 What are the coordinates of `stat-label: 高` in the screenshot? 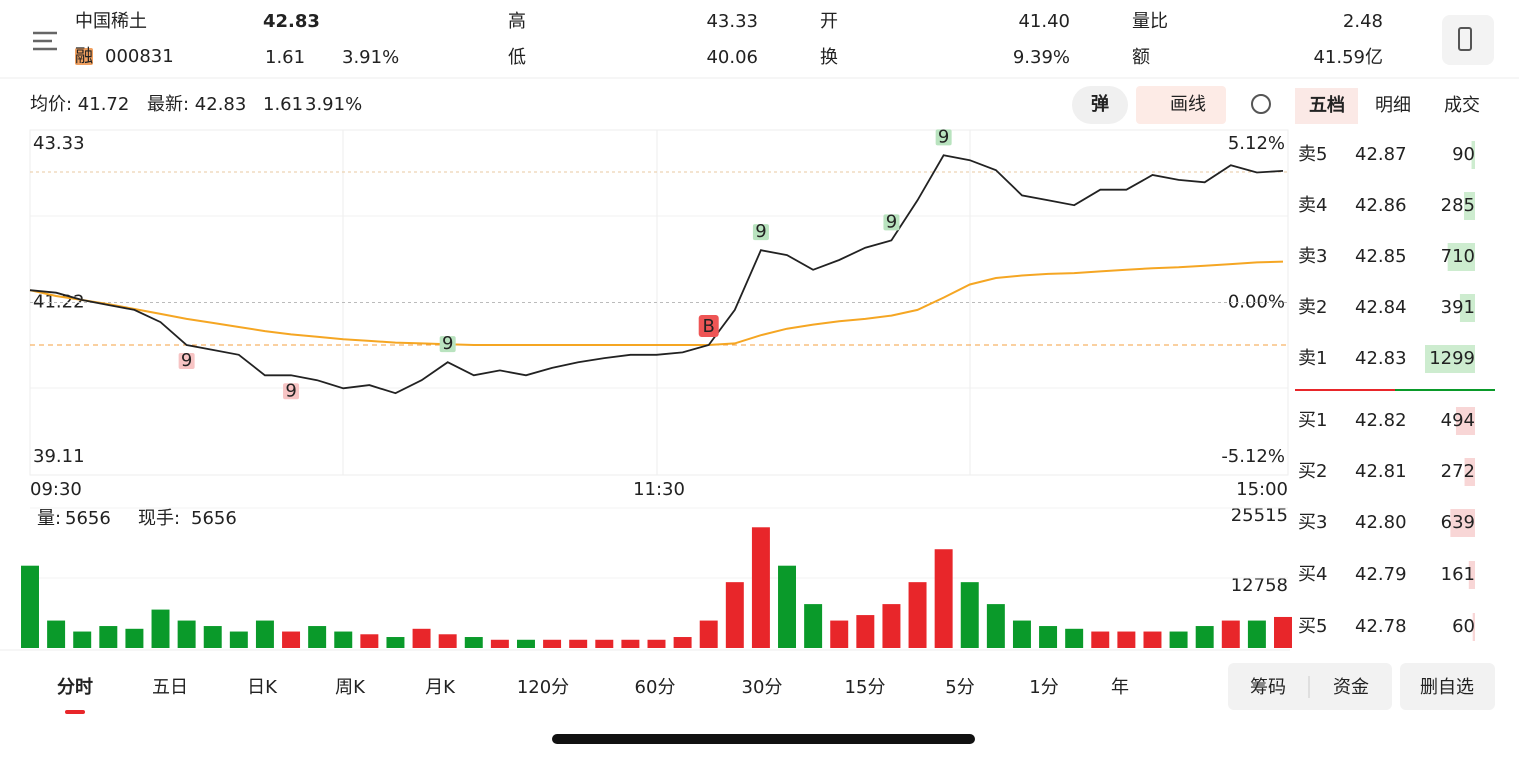 It's located at (517, 21).